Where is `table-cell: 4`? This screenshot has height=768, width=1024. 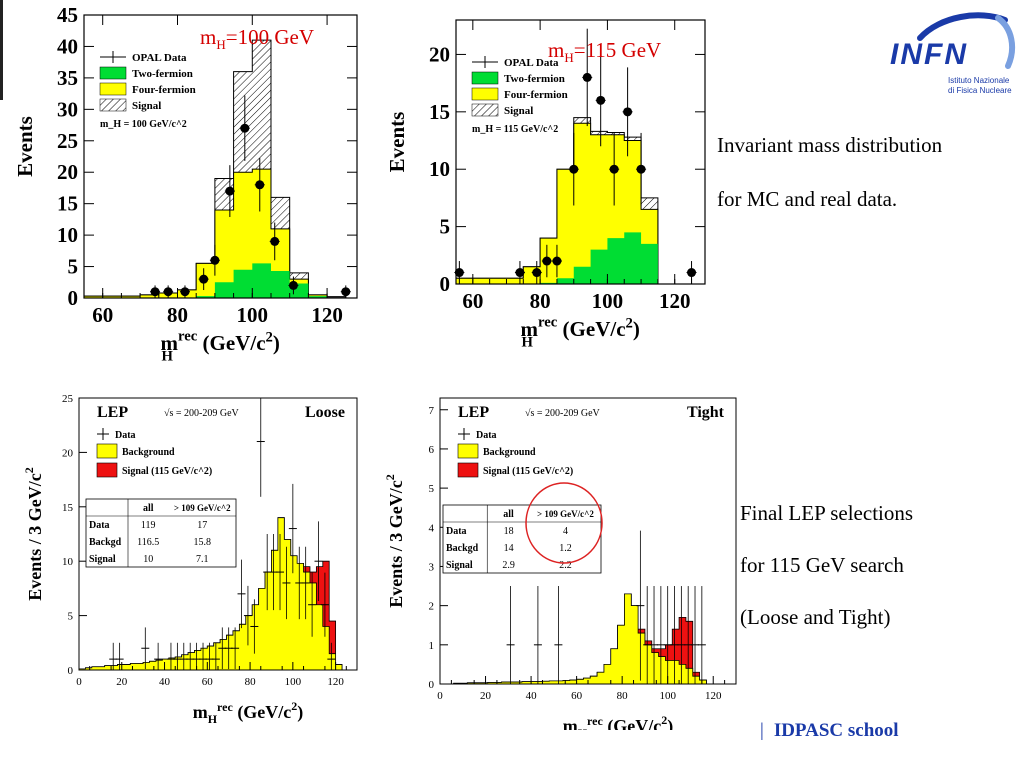
table-cell: 4 is located at coordinates (565, 531).